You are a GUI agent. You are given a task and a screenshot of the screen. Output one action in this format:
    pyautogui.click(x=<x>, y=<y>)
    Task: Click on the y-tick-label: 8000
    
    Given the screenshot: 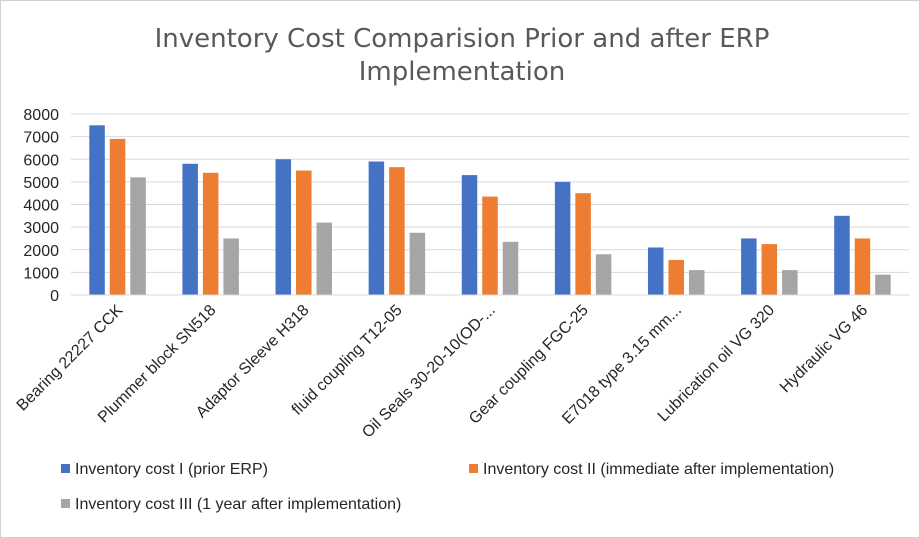 What is the action you would take?
    pyautogui.click(x=41, y=115)
    